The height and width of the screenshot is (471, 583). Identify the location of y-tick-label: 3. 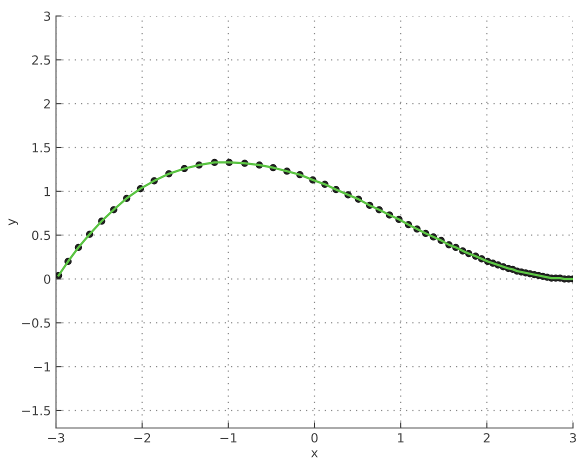
(47, 16).